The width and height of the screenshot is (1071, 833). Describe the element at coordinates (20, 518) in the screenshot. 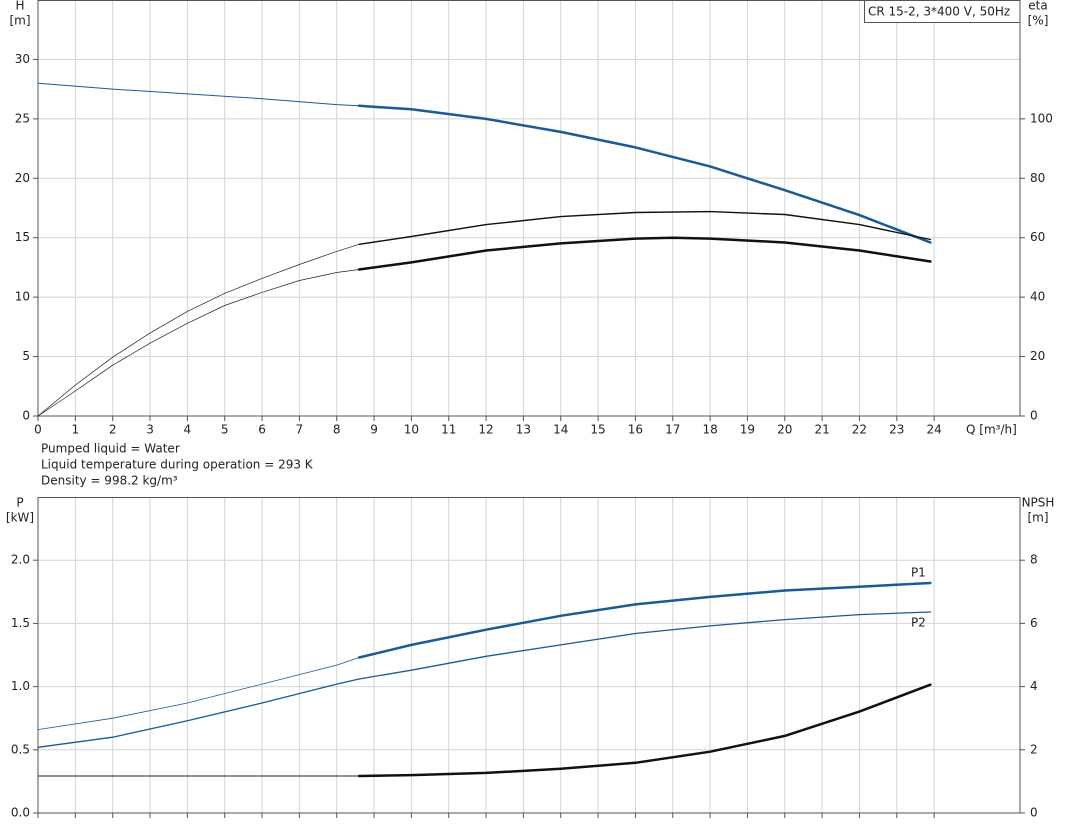

I see `y-axis-label: [kW]` at that location.